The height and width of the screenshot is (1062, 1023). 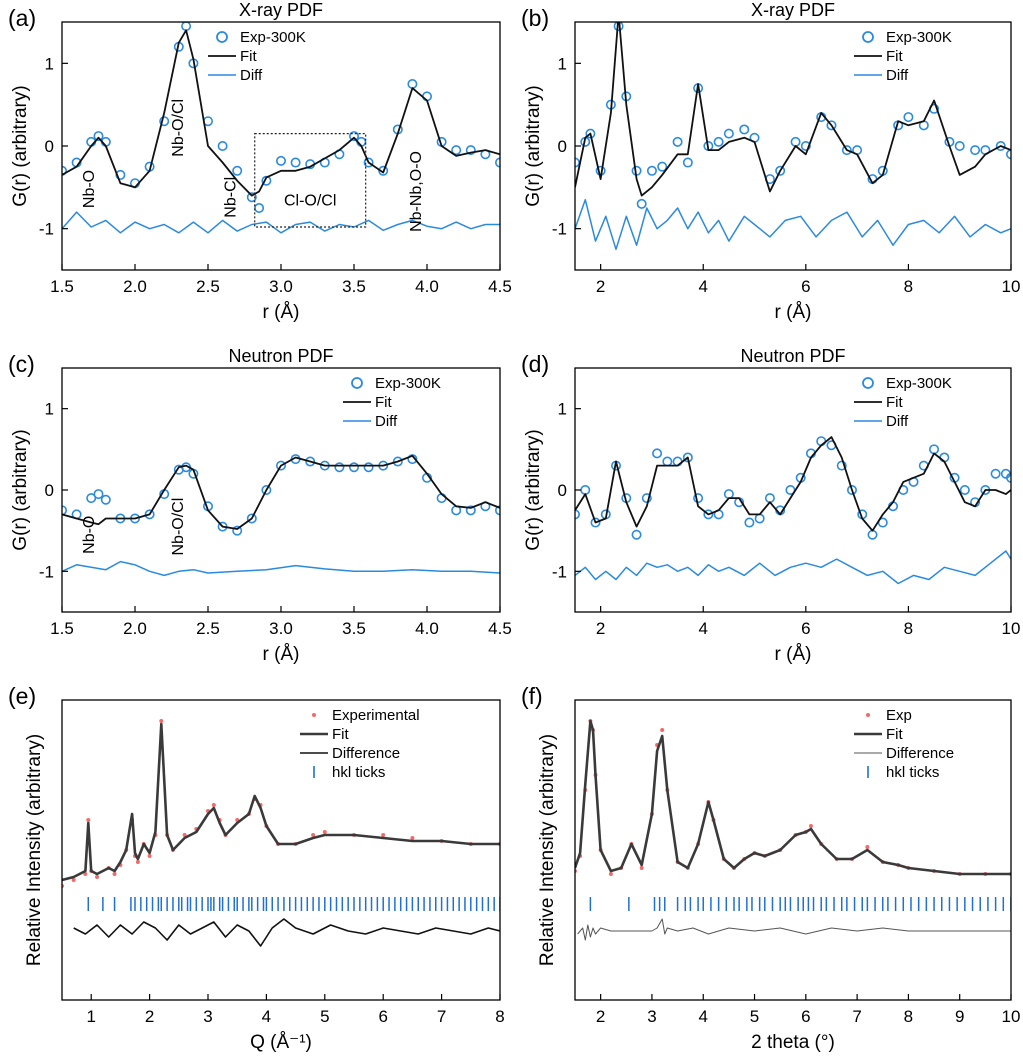 I want to click on panel-f-x-tick-label: 2, so click(x=600, y=1016).